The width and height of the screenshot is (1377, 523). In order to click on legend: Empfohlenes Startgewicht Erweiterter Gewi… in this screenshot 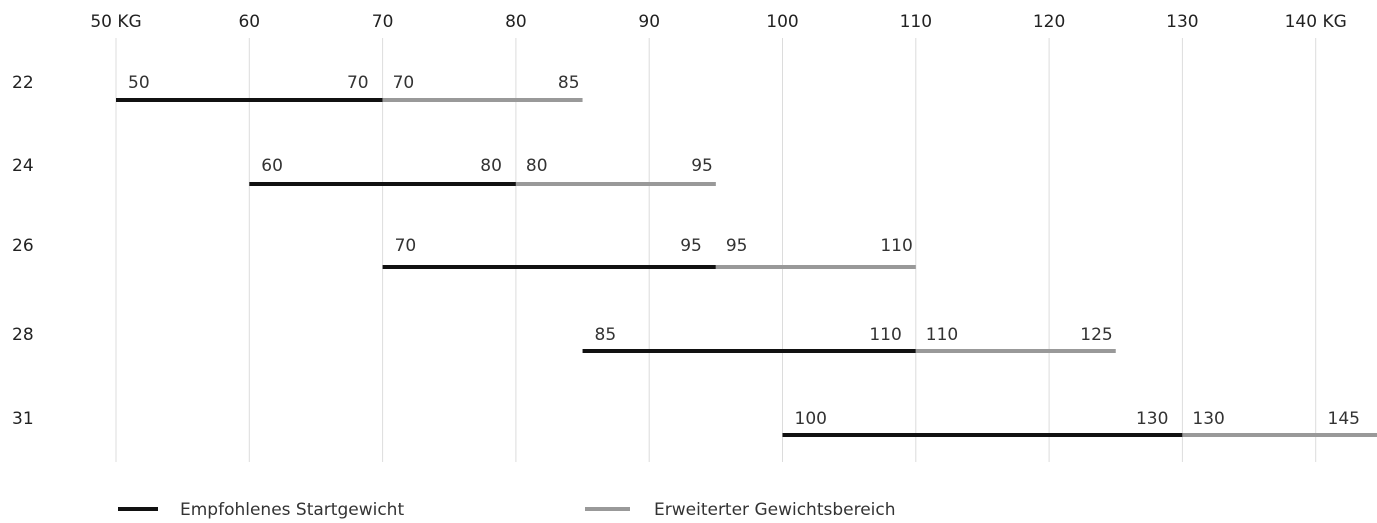, I will do `click(507, 510)`.